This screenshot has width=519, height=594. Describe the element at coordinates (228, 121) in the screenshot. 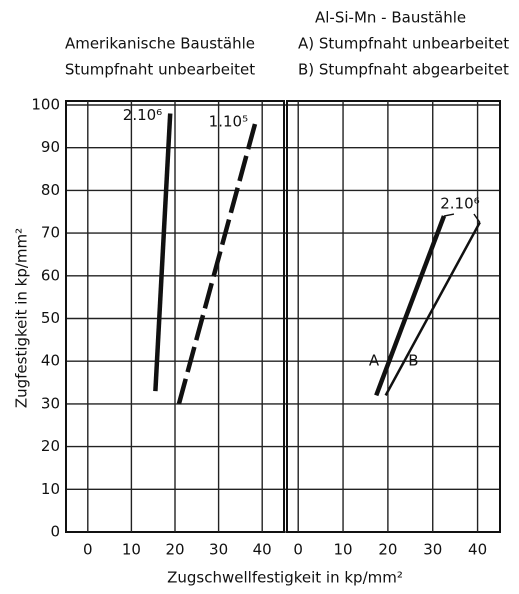

I see `series-label: 1.10⁵` at that location.